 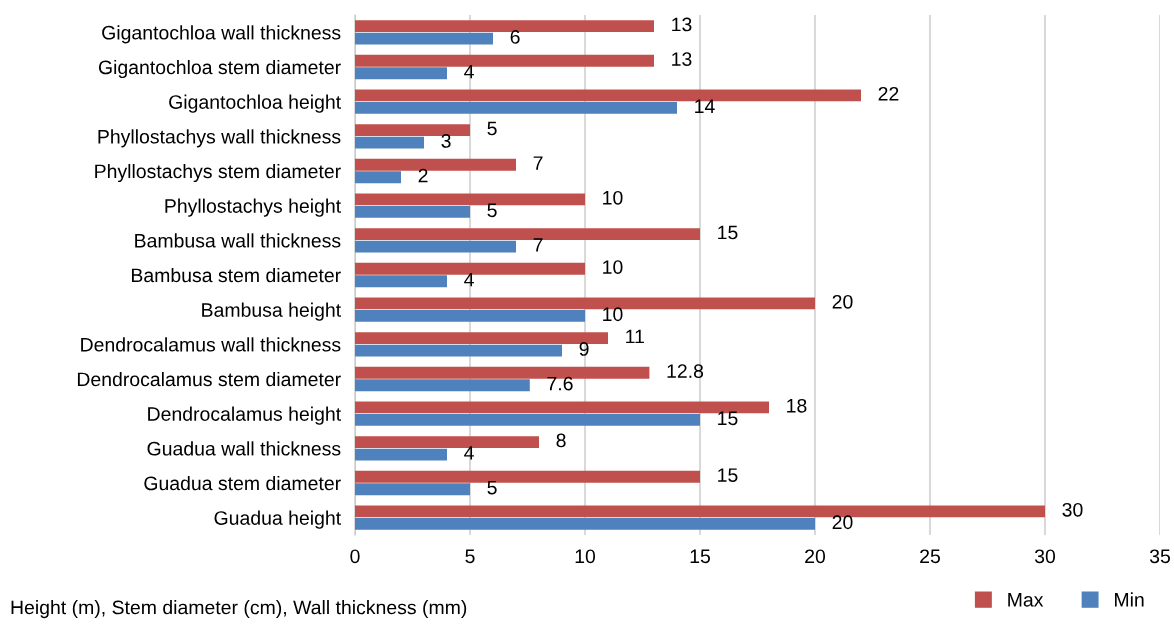 I want to click on y-tick-label: Phyllostachys wall thickness, so click(x=219, y=138).